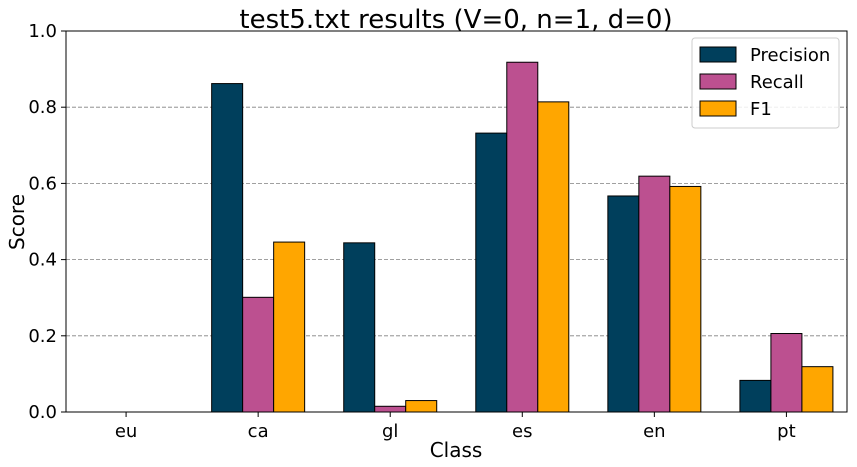  What do you see at coordinates (42, 260) in the screenshot?
I see `y-tick-label: 0.4` at bounding box center [42, 260].